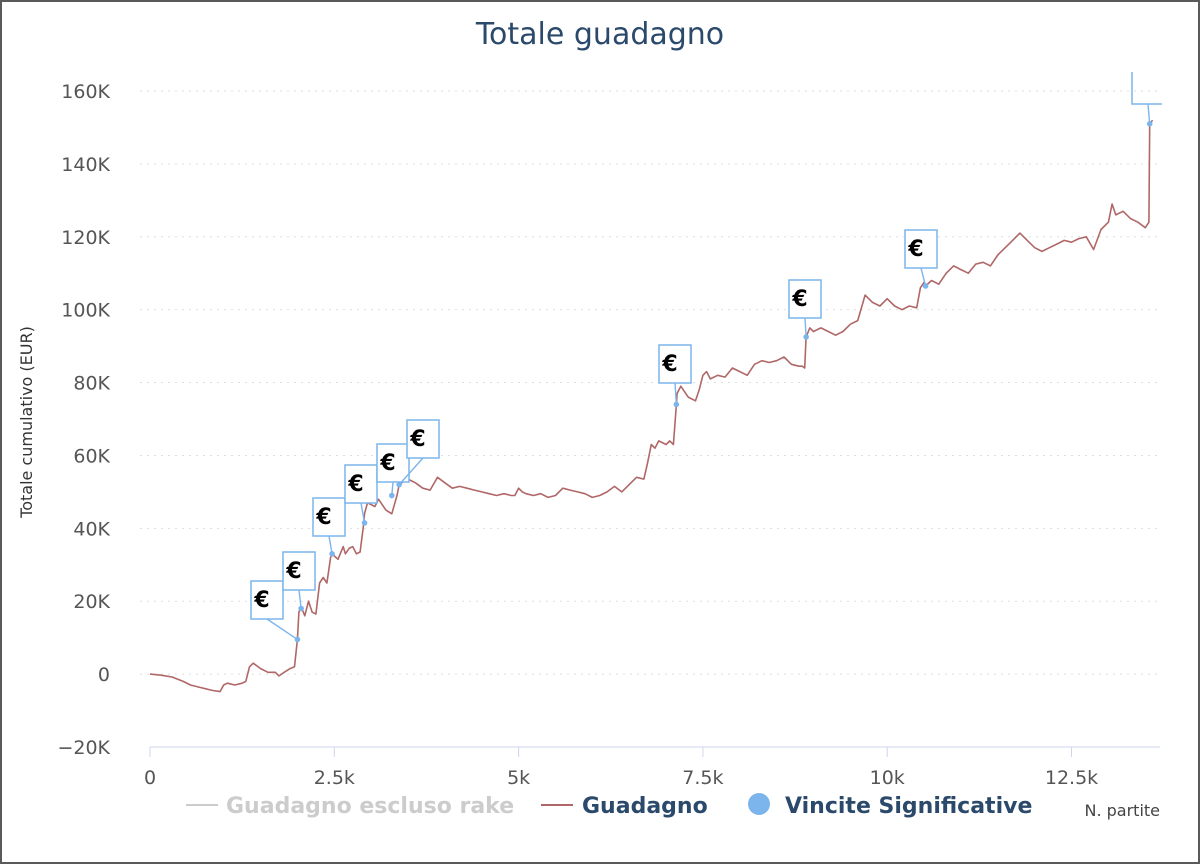 The width and height of the screenshot is (1200, 864). What do you see at coordinates (85, 238) in the screenshot?
I see `y-tick-label: 120K` at bounding box center [85, 238].